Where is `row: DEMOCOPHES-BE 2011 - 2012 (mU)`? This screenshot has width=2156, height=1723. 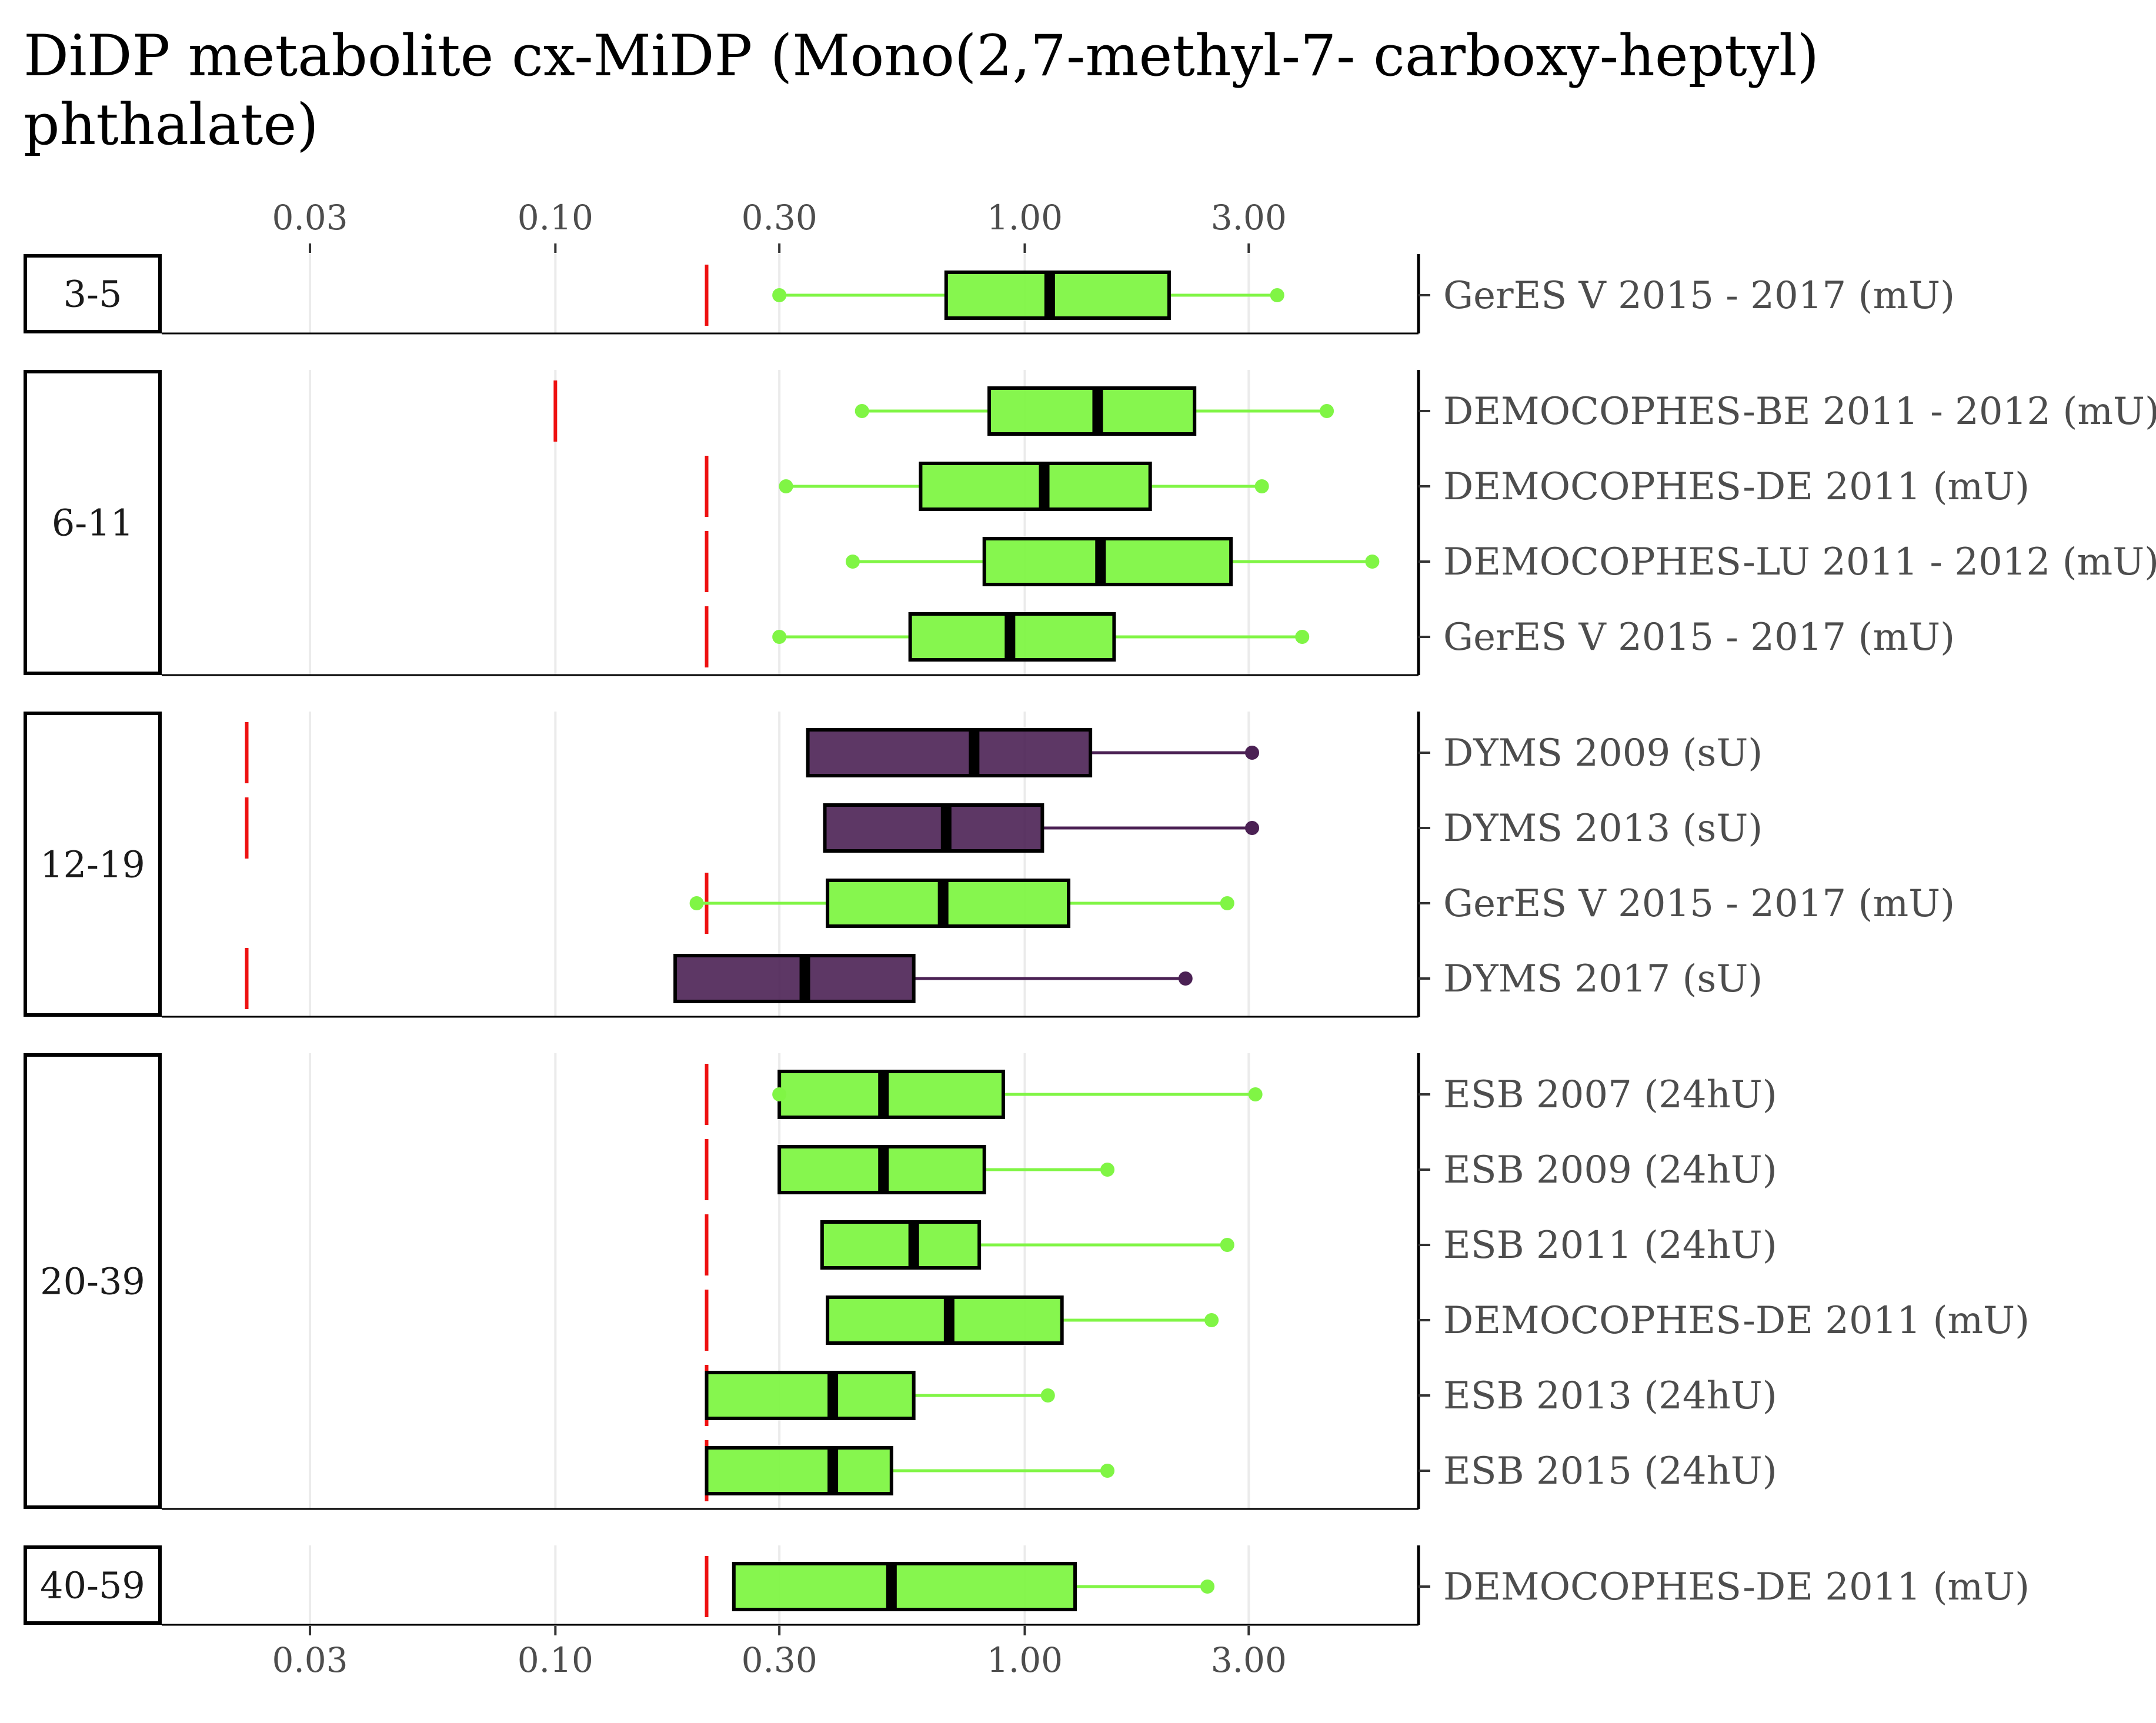
row: DEMOCOPHES-BE 2011 - 2012 (mU) is located at coordinates (1354, 411).